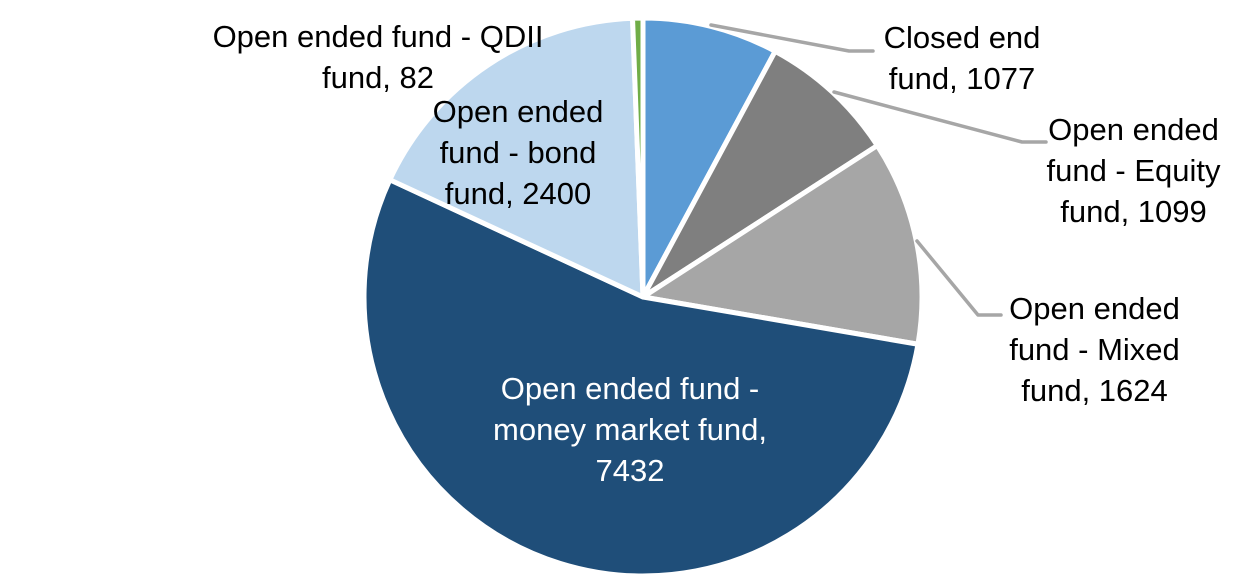 The image size is (1250, 584). What do you see at coordinates (959, 278) in the screenshot?
I see `leader-line-mixed` at bounding box center [959, 278].